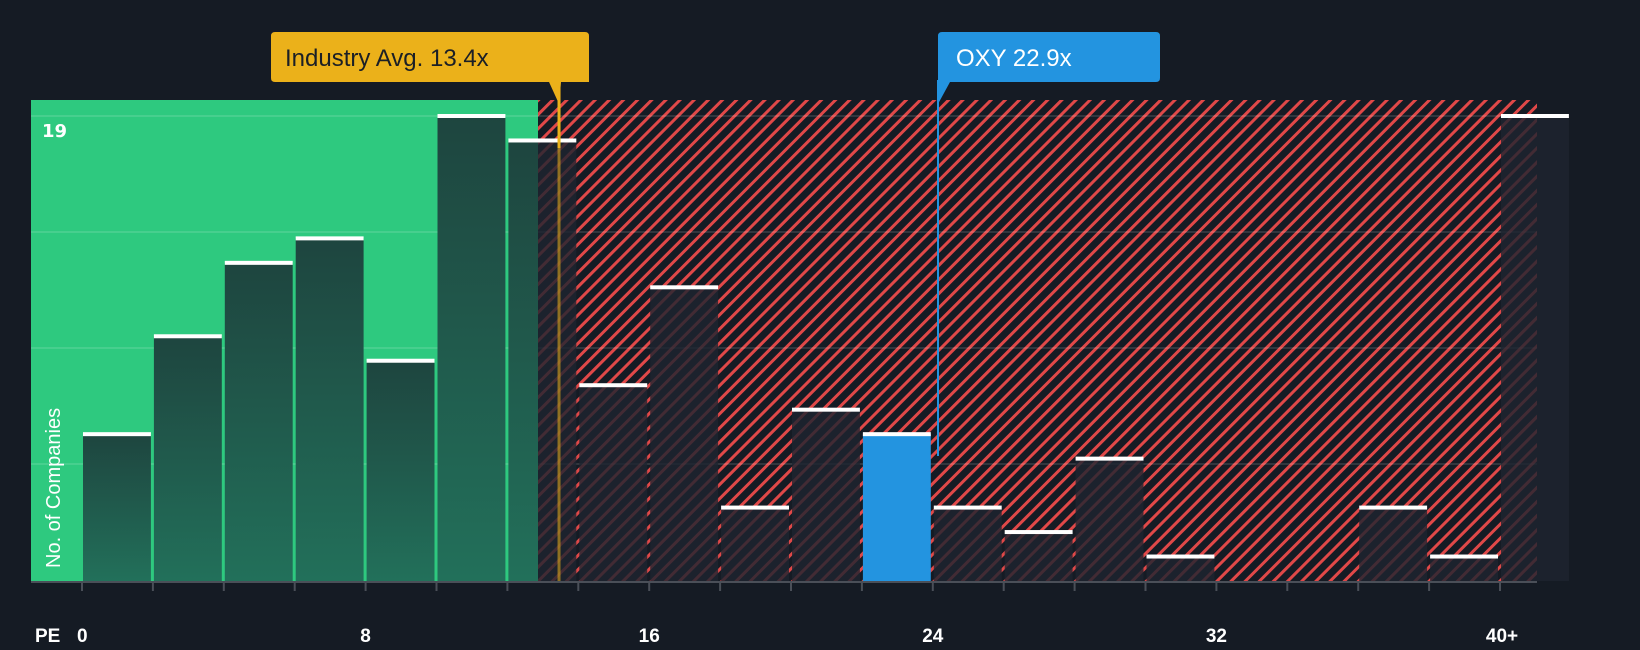 Image resolution: width=1640 pixels, height=650 pixels. I want to click on tick-label: 16, so click(649, 636).